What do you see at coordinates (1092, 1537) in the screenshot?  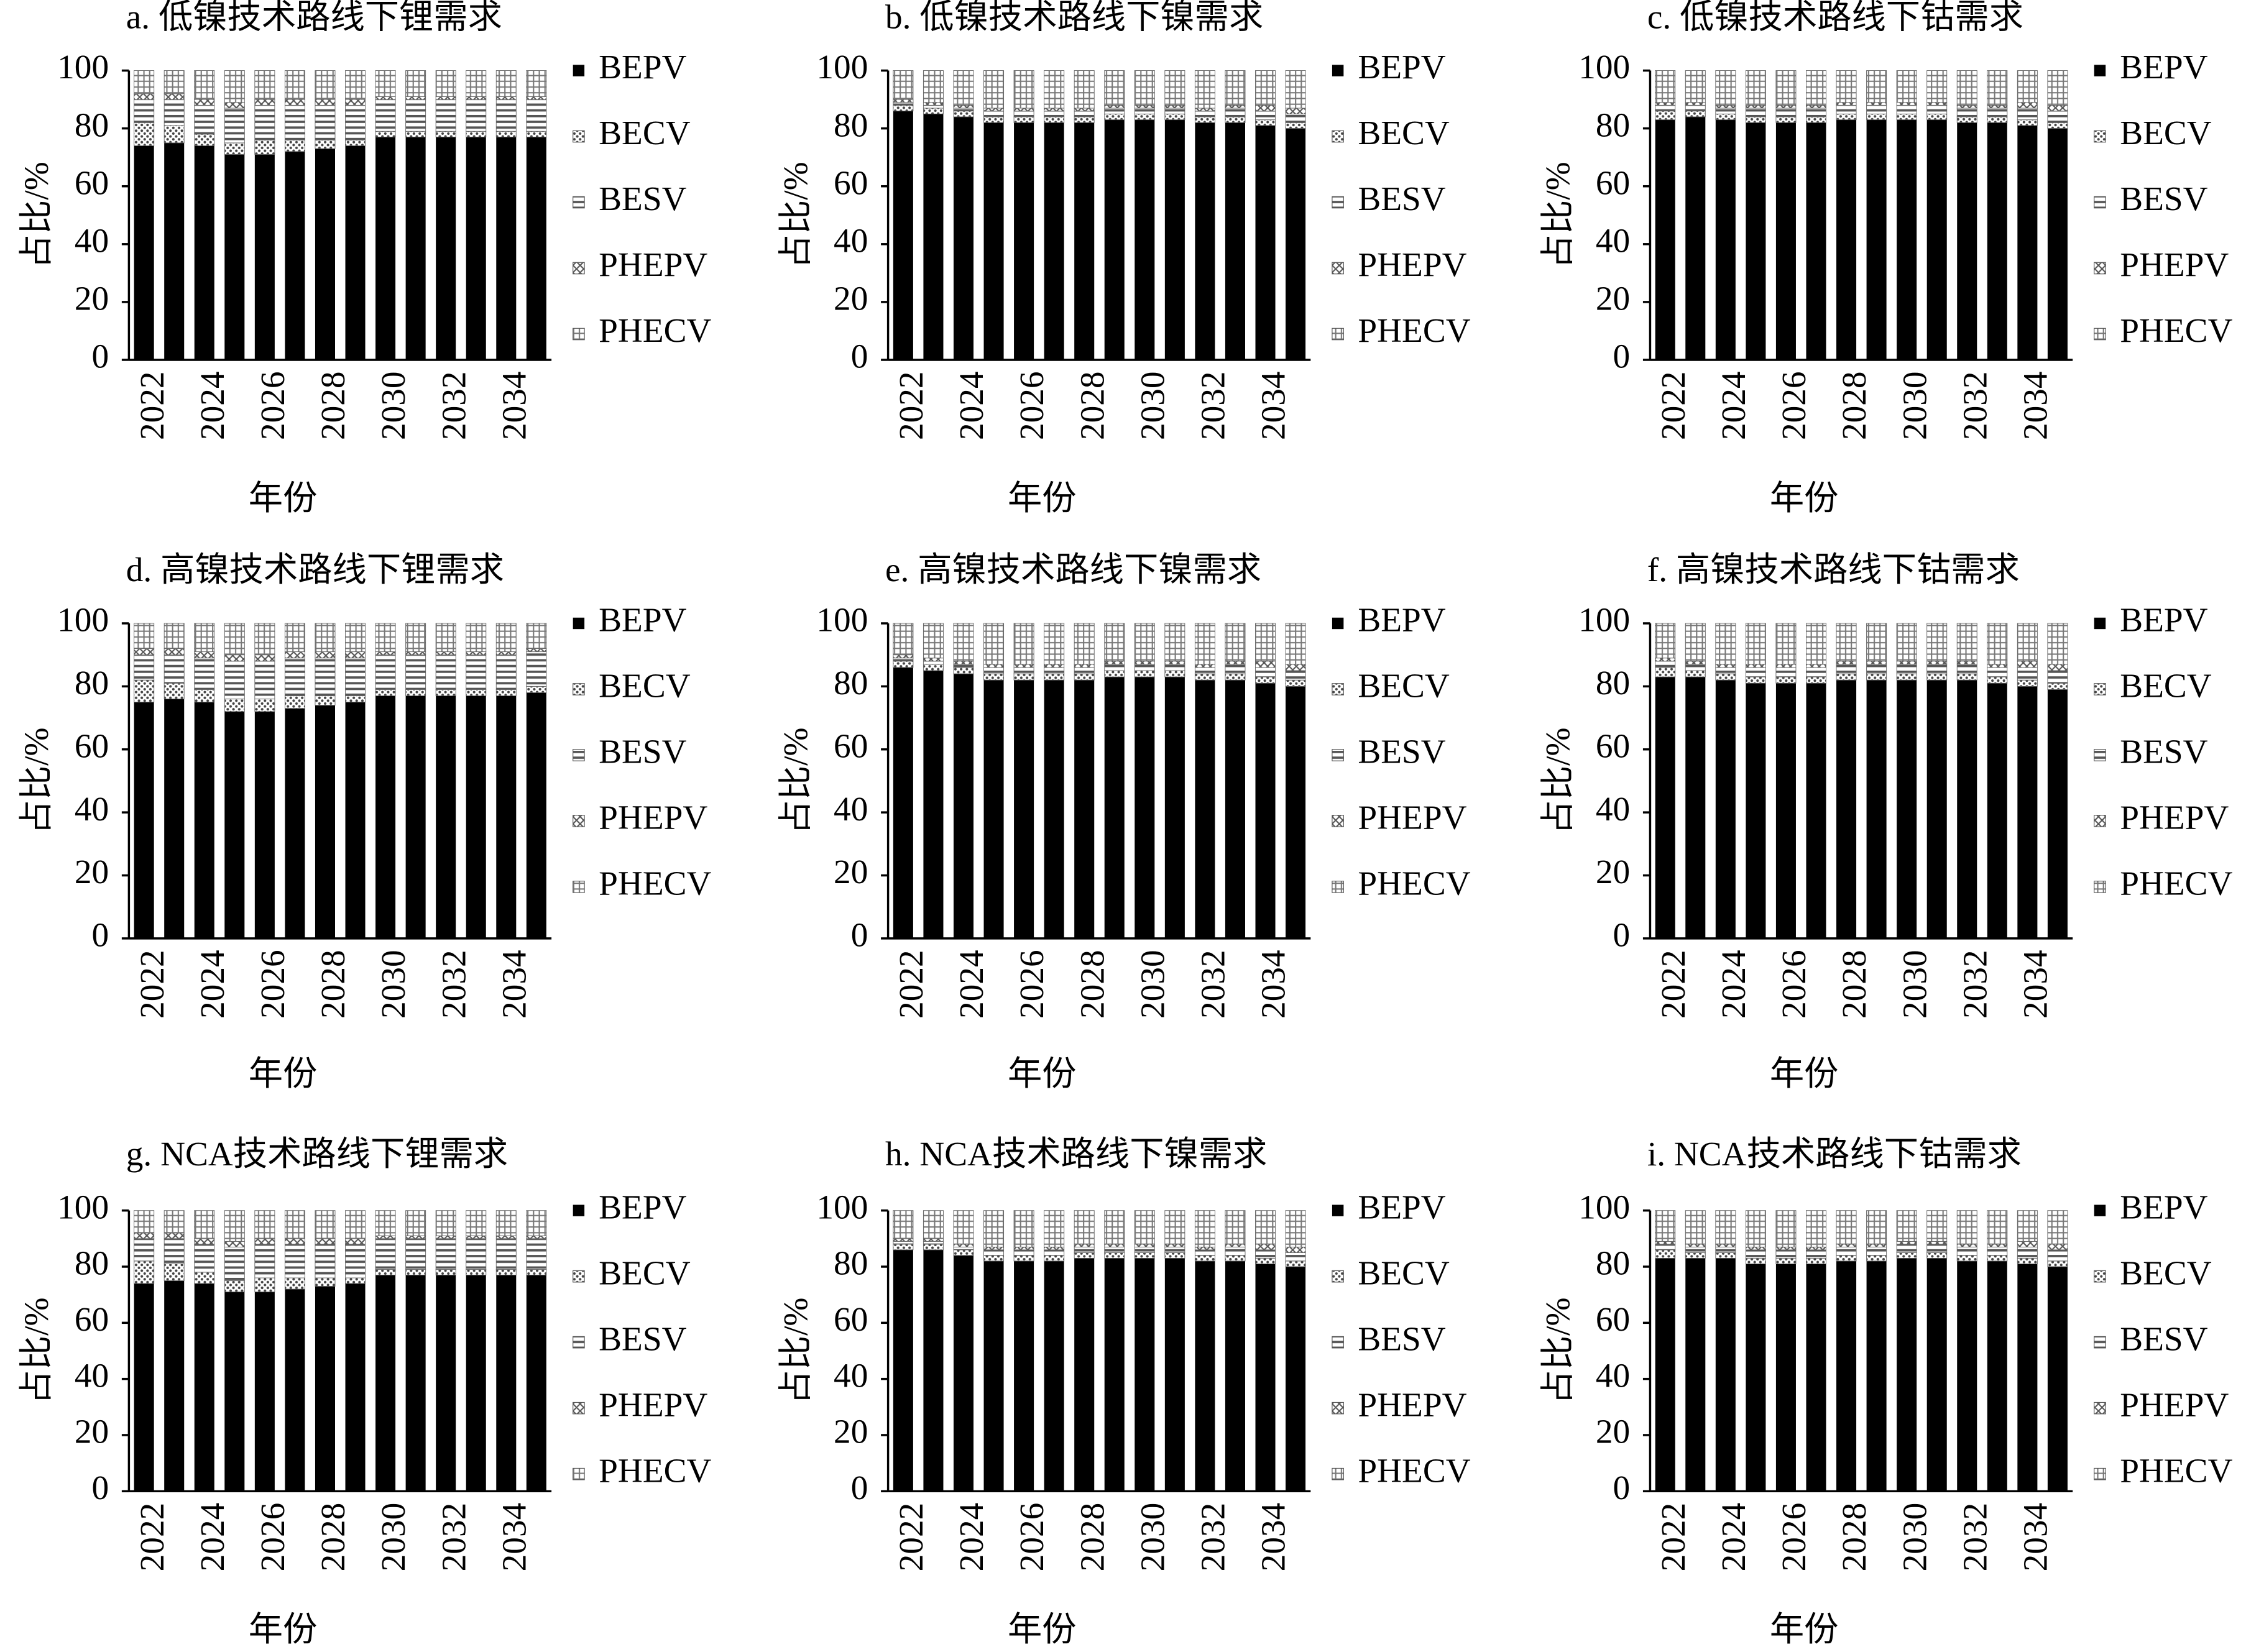 I see `x-tick-label: 2028` at bounding box center [1092, 1537].